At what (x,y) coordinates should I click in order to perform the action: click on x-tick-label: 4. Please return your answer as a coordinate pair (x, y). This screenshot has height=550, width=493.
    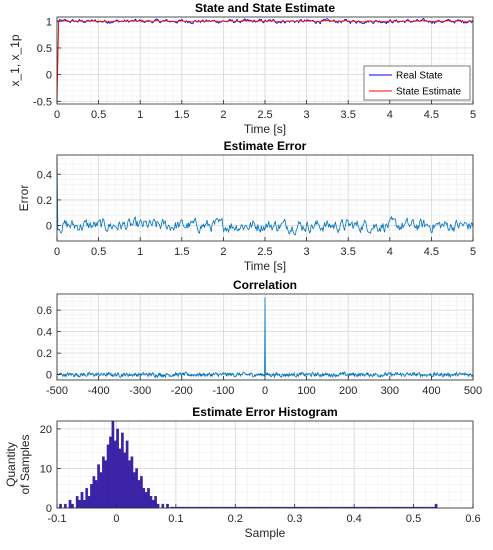
    Looking at the image, I should click on (390, 115).